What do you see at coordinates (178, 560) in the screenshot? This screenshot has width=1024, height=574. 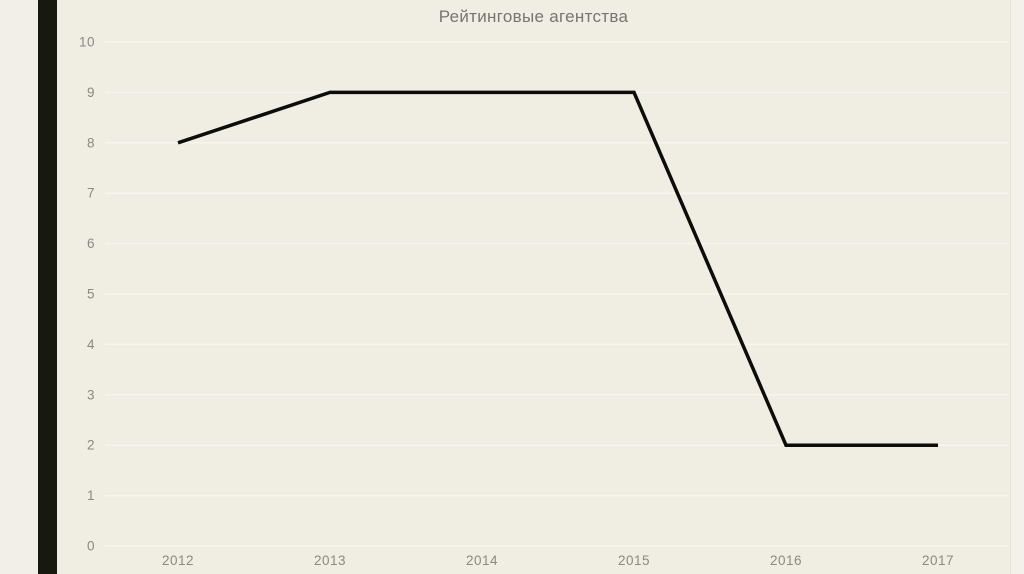 I see `x-tick-label: 2012` at bounding box center [178, 560].